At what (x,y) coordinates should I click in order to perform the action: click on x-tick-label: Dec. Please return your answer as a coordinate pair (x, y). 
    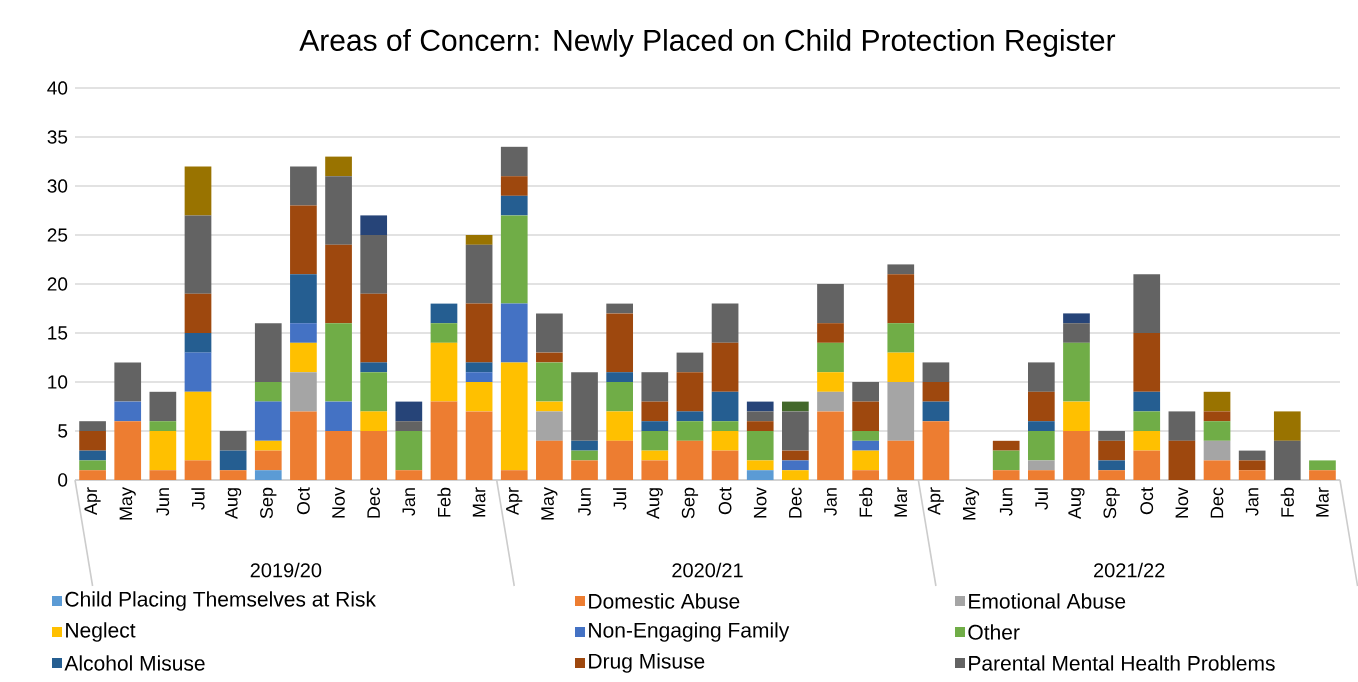
    Looking at the image, I should click on (795, 502).